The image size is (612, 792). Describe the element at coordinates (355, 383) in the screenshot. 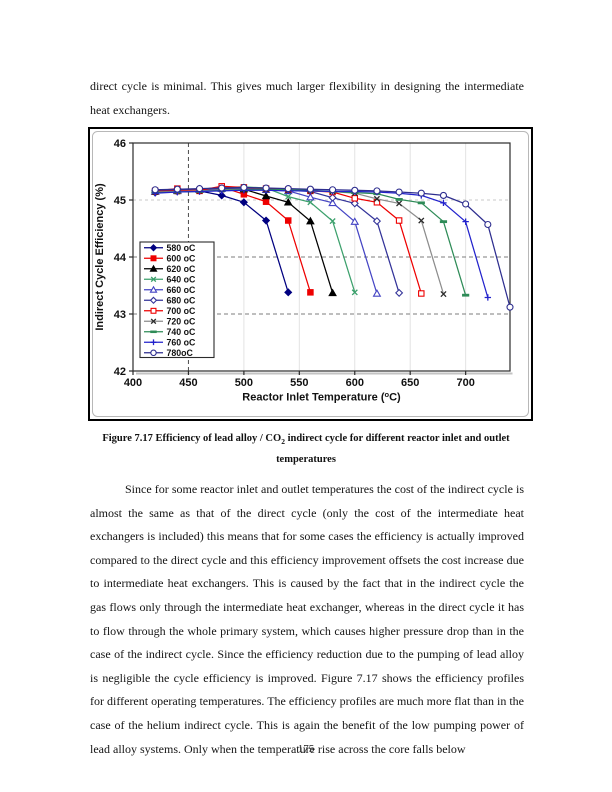

I see `x-tick-label: 600` at that location.